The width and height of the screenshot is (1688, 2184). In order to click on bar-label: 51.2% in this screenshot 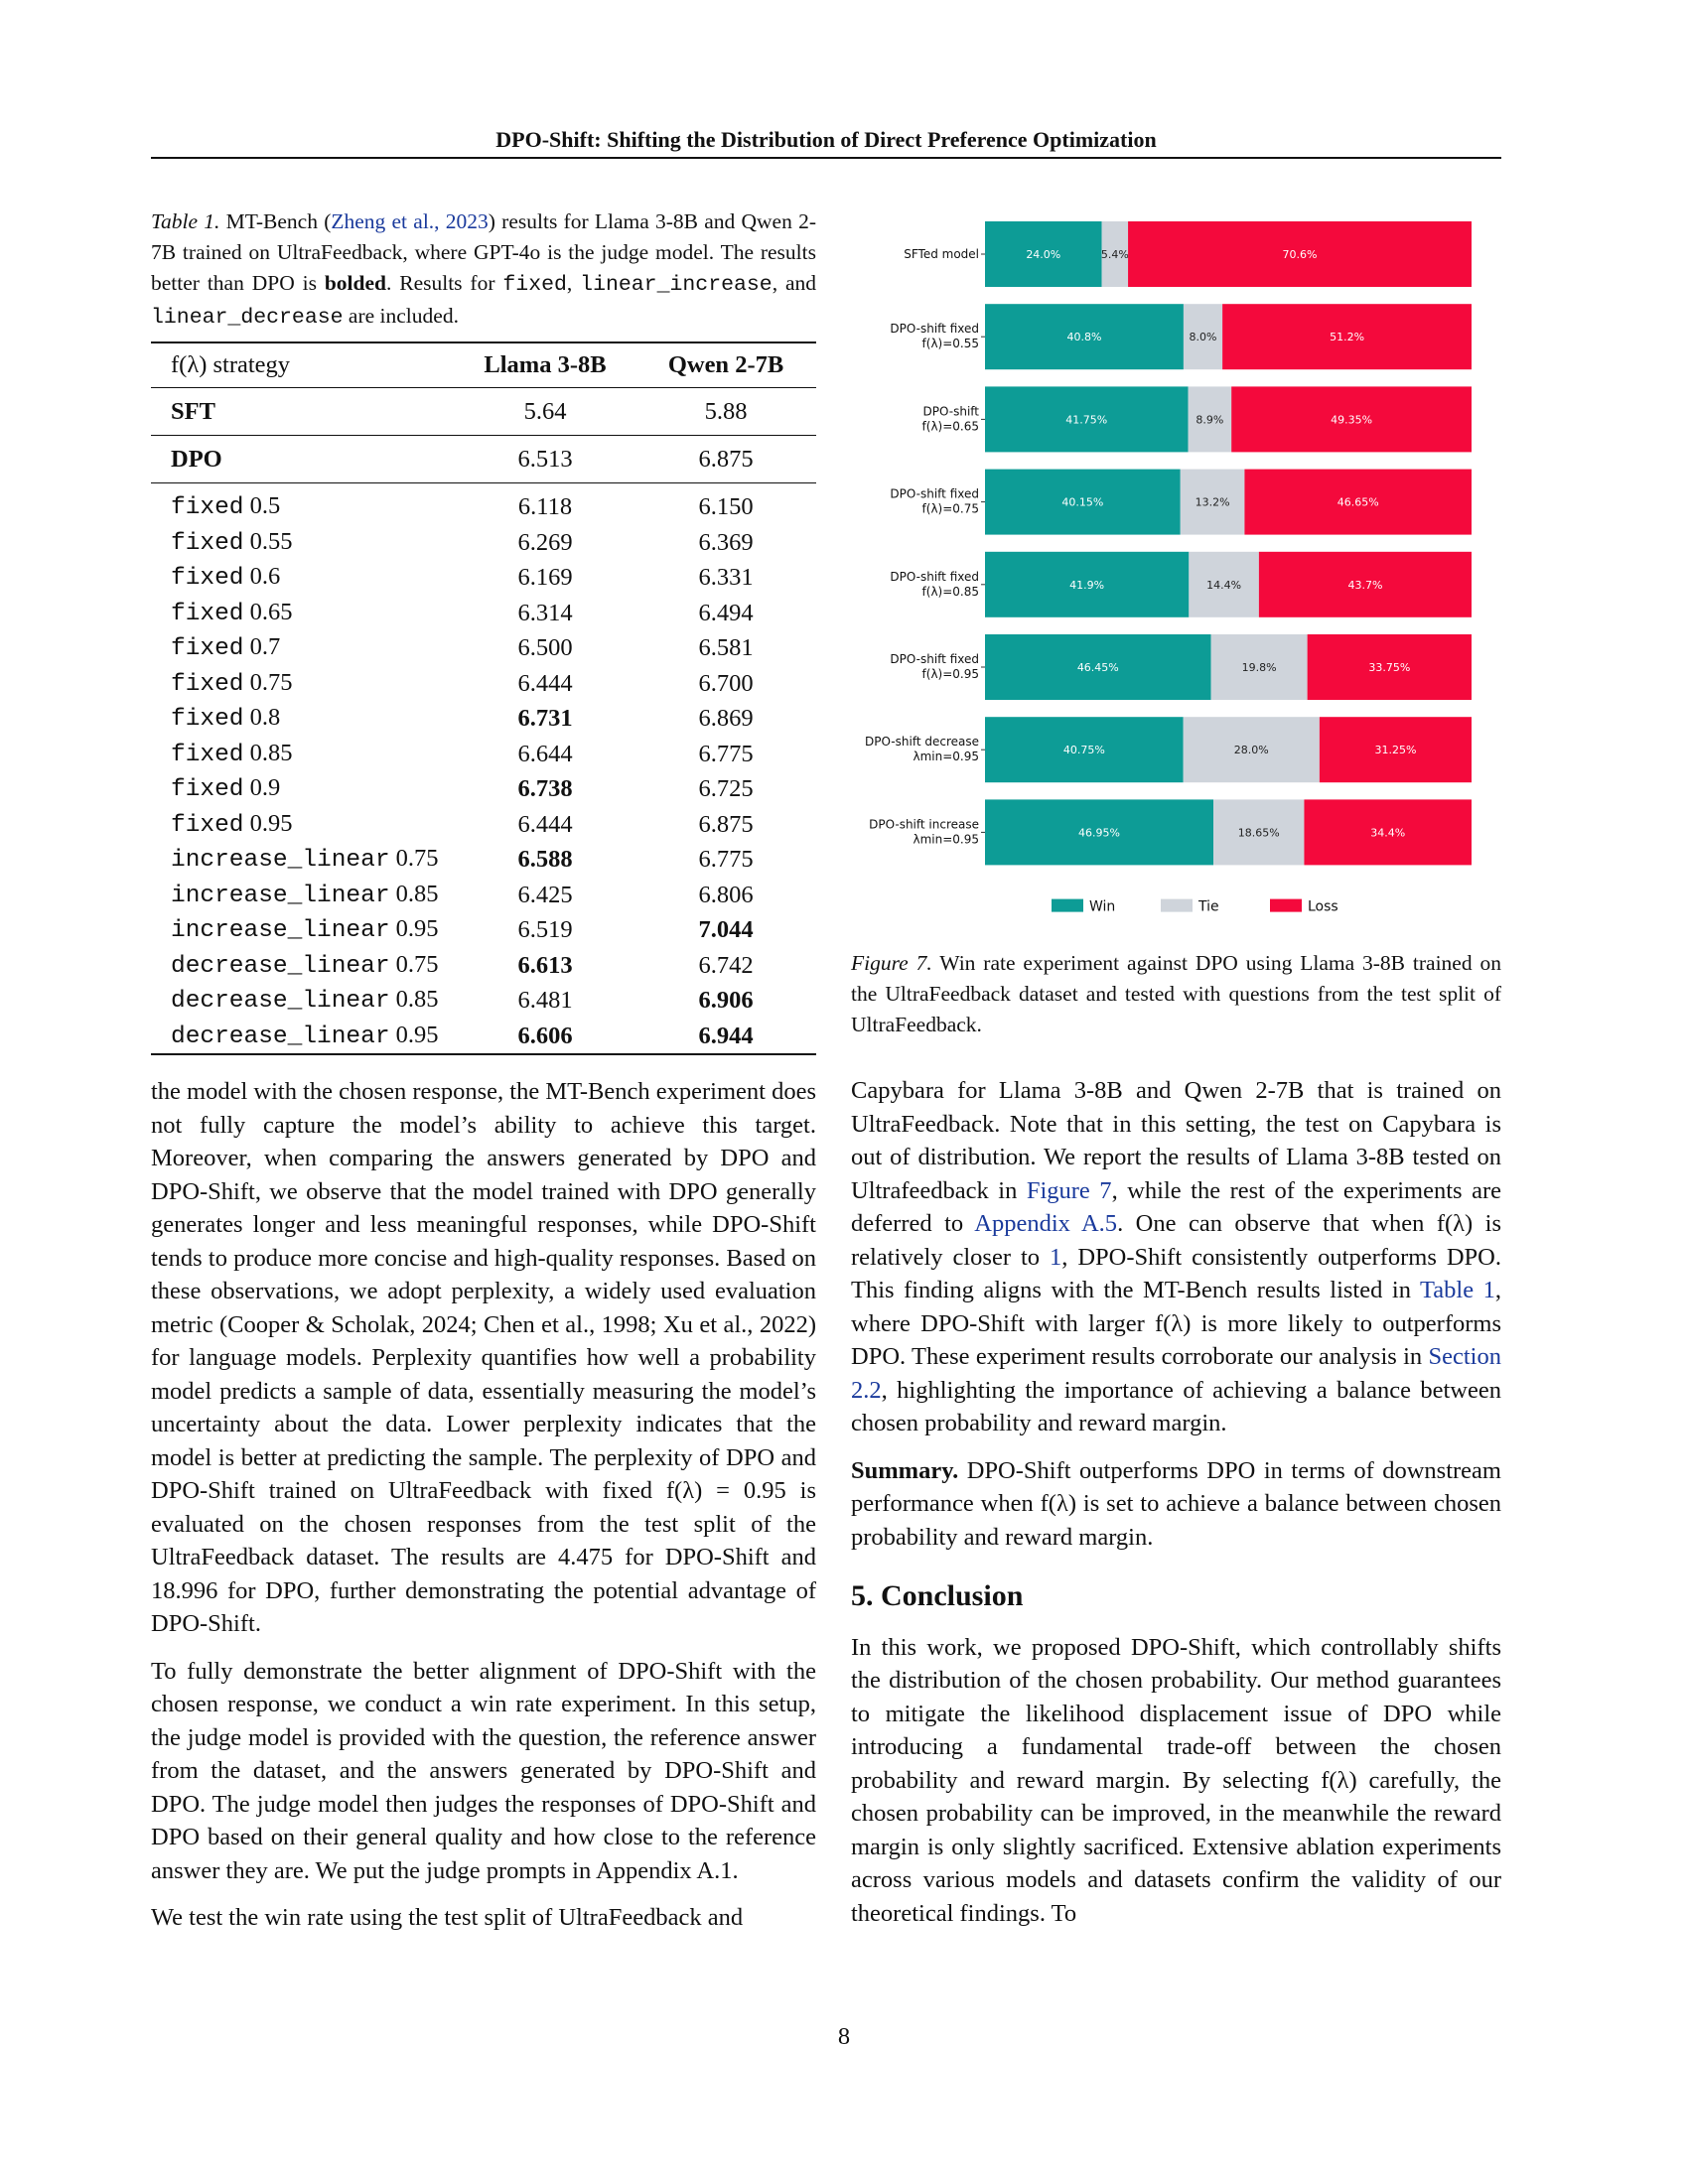, I will do `click(1347, 337)`.